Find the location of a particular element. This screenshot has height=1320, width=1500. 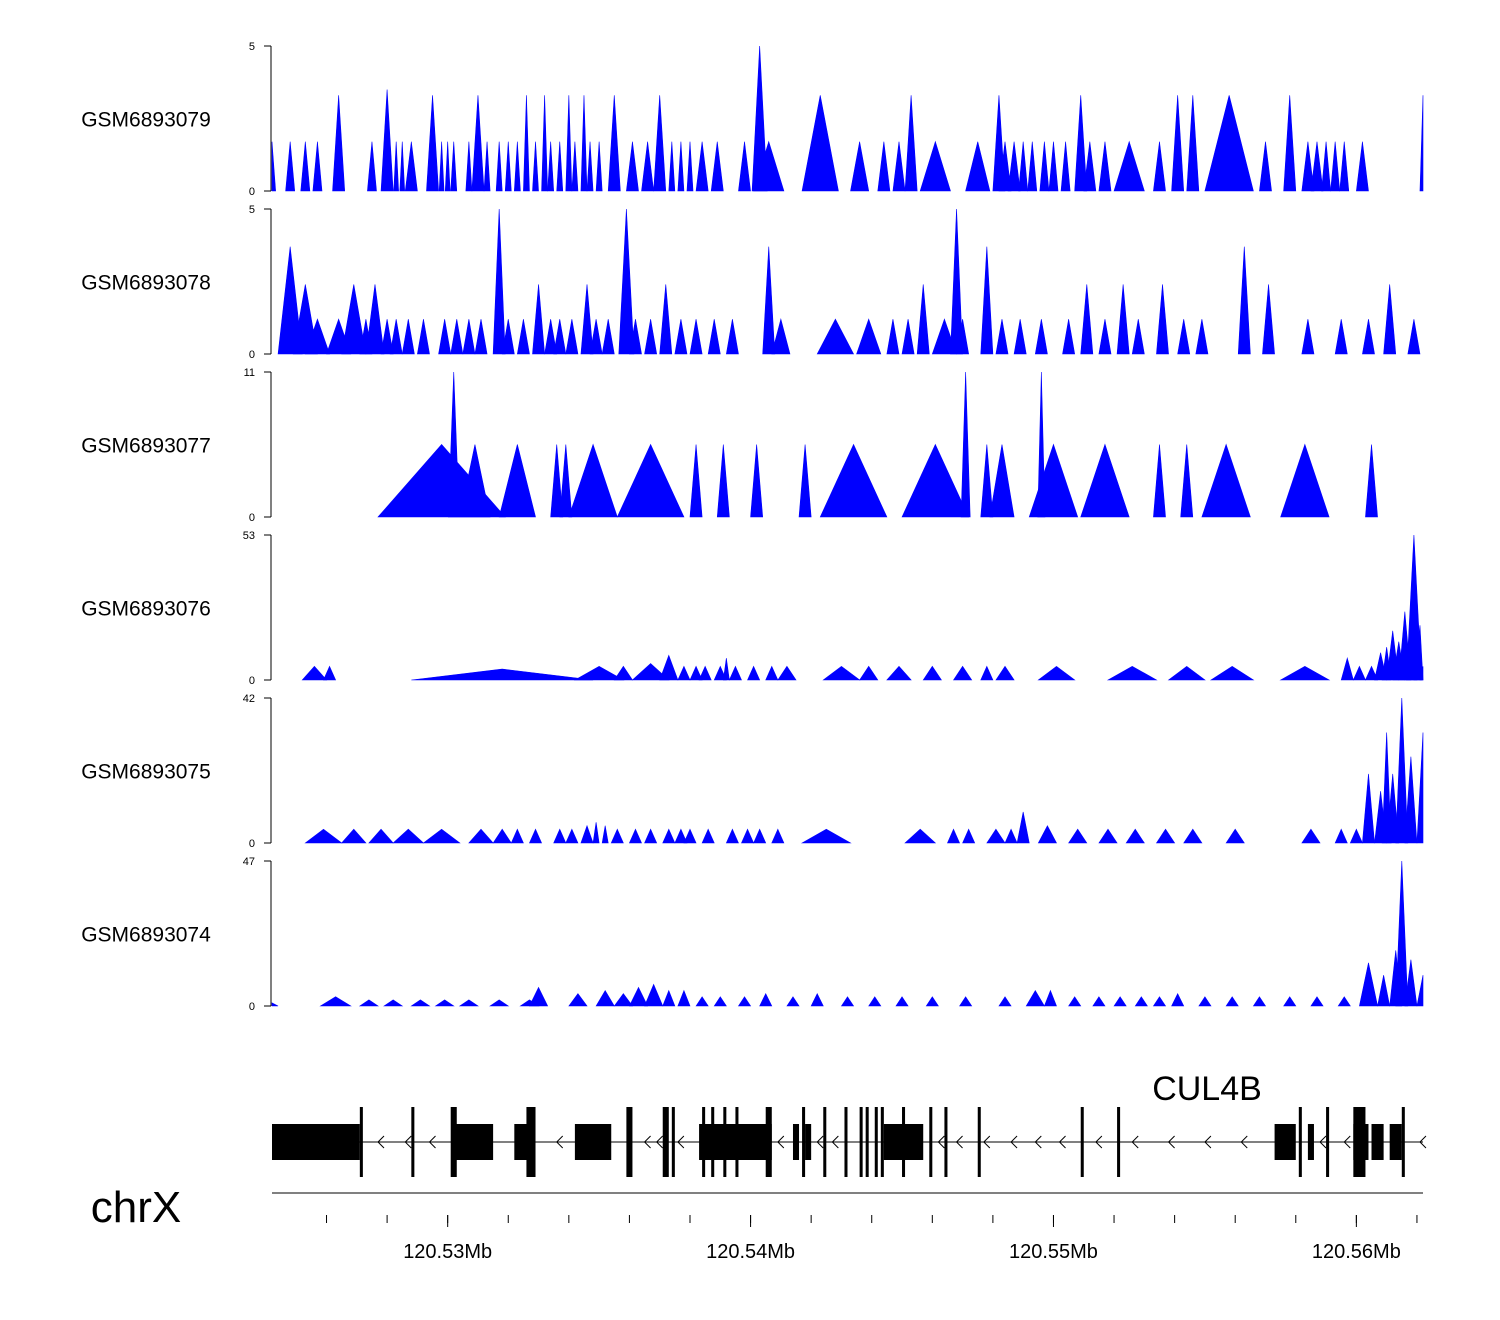

y-tick-label: 11 is located at coordinates (249, 373).